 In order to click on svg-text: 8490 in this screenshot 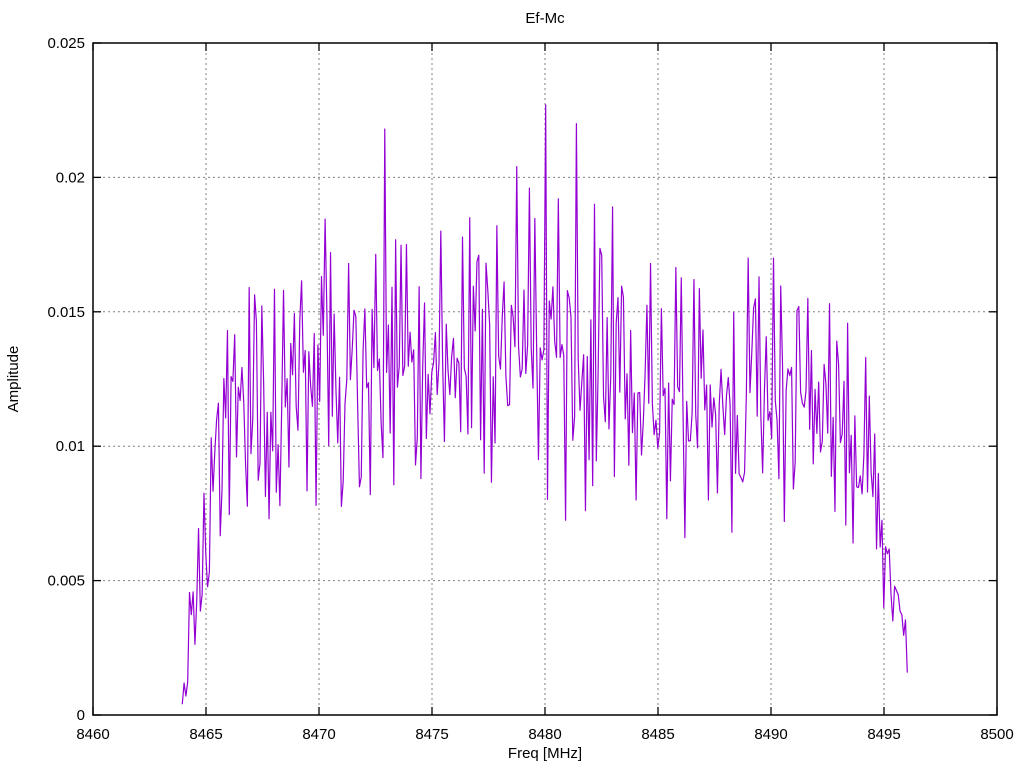, I will do `click(770, 734)`.